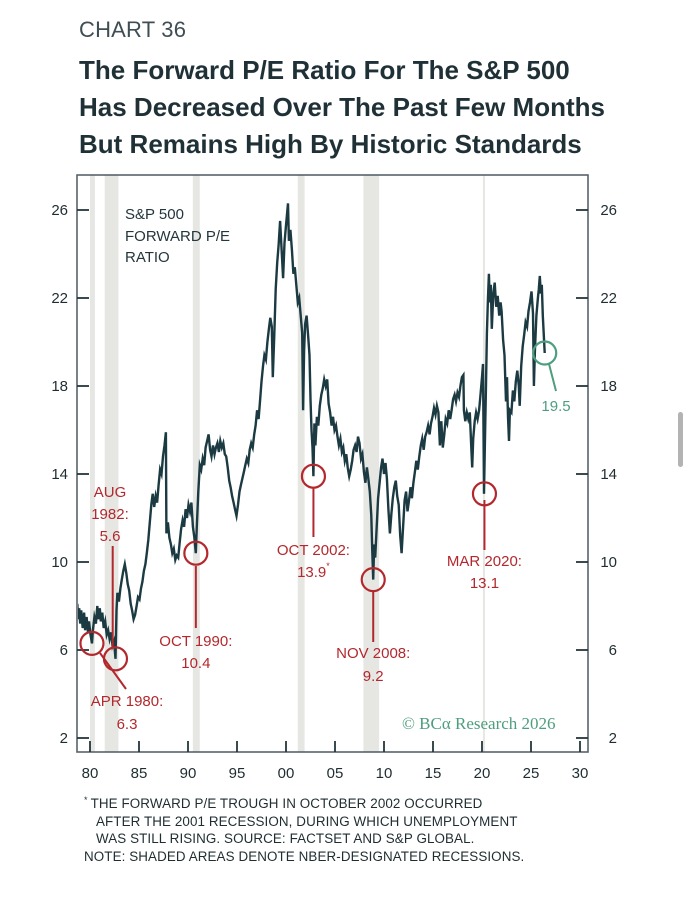  I want to click on x-tick-label: 85, so click(139, 773).